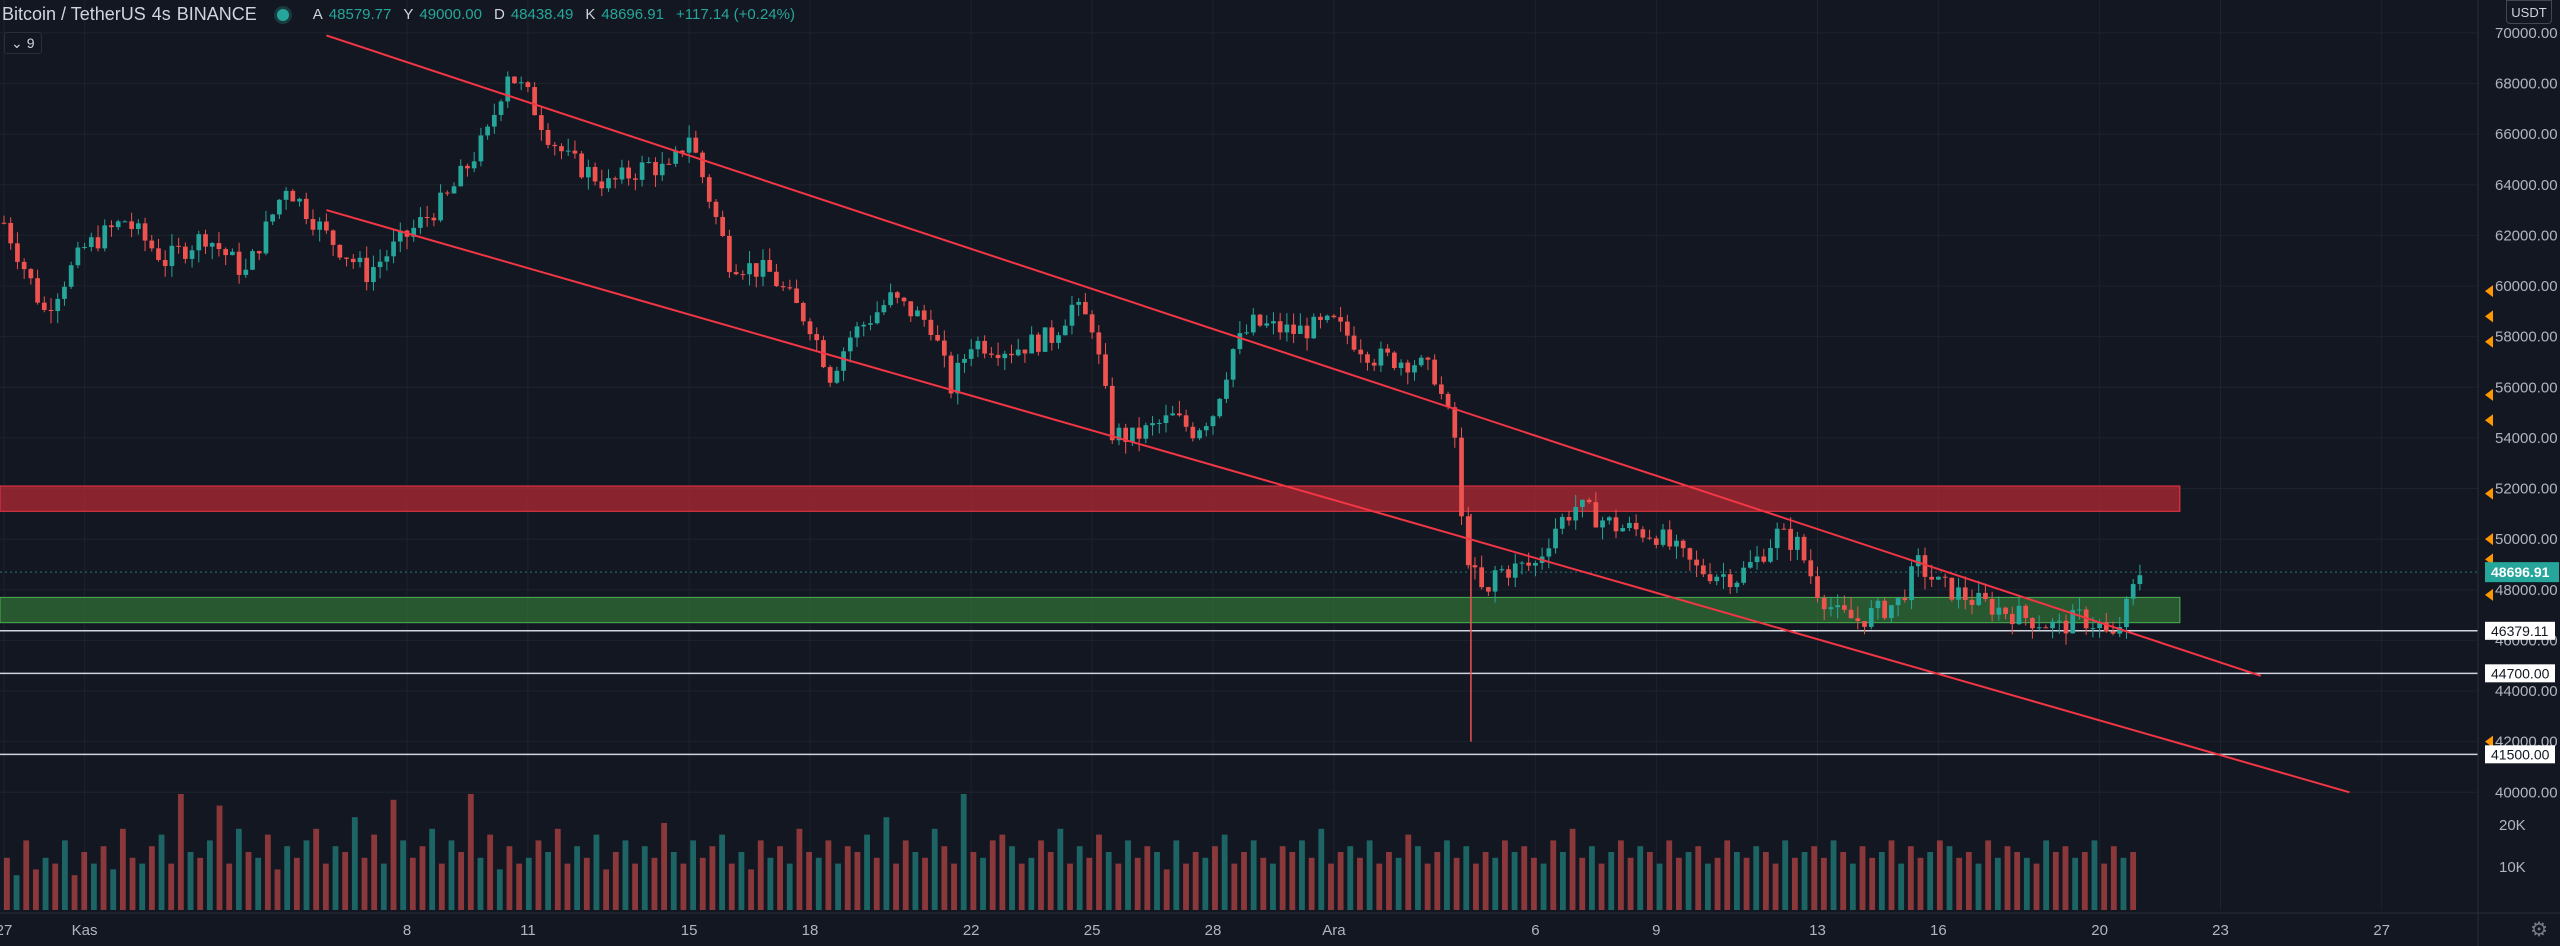 The image size is (2560, 946). I want to click on x-tick-label: 16, so click(1938, 930).